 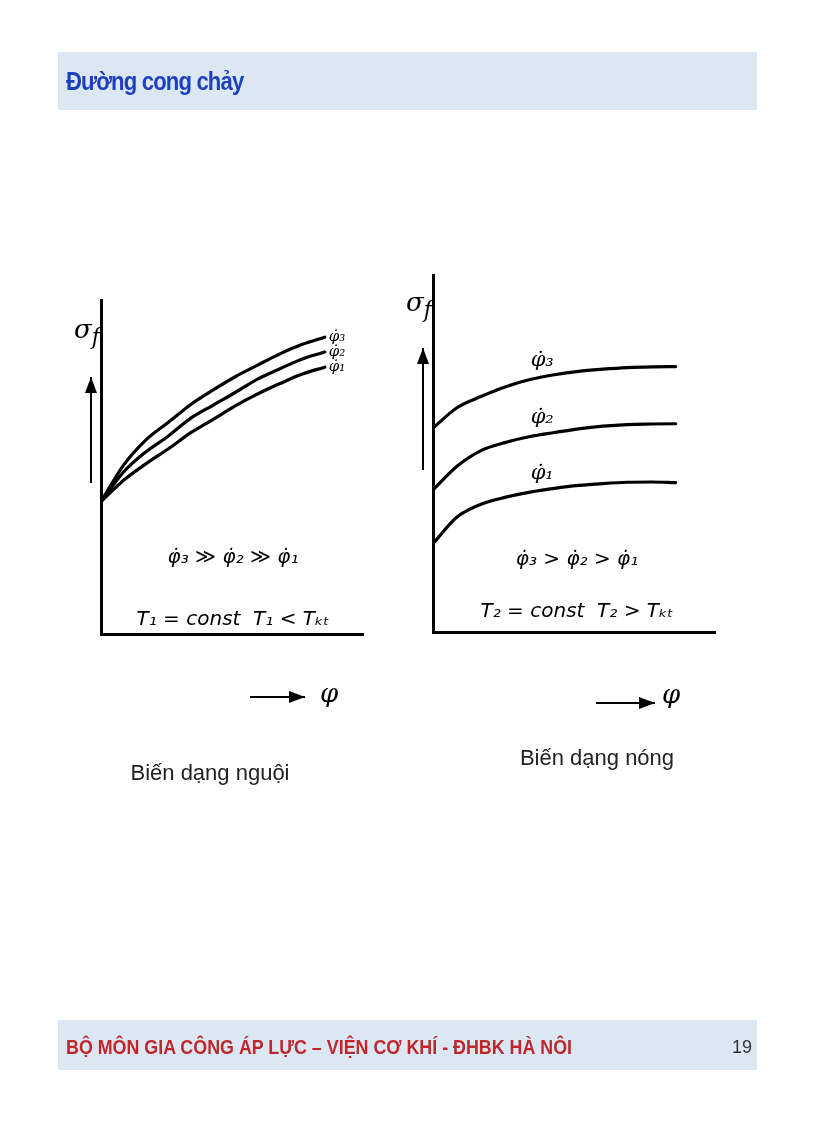 What do you see at coordinates (233, 618) in the screenshot?
I see `annotation: T₁ = const T₁ < Tₖₜ` at bounding box center [233, 618].